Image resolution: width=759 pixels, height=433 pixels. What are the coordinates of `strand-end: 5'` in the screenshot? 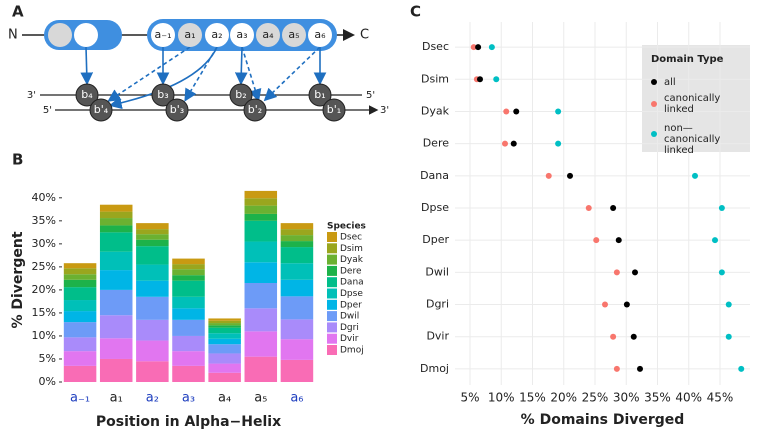 It's located at (370, 95).